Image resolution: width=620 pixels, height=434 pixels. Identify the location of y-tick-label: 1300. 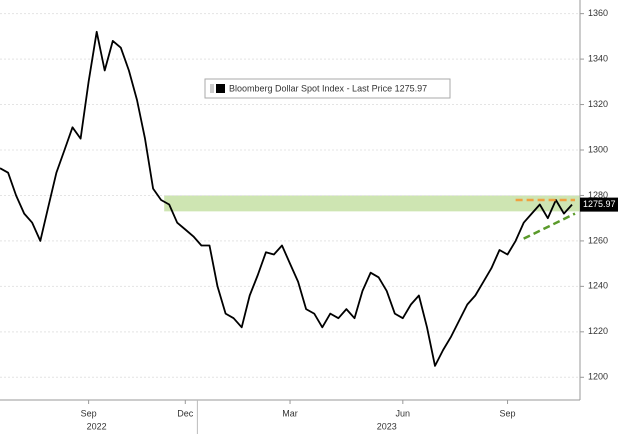
(598, 149).